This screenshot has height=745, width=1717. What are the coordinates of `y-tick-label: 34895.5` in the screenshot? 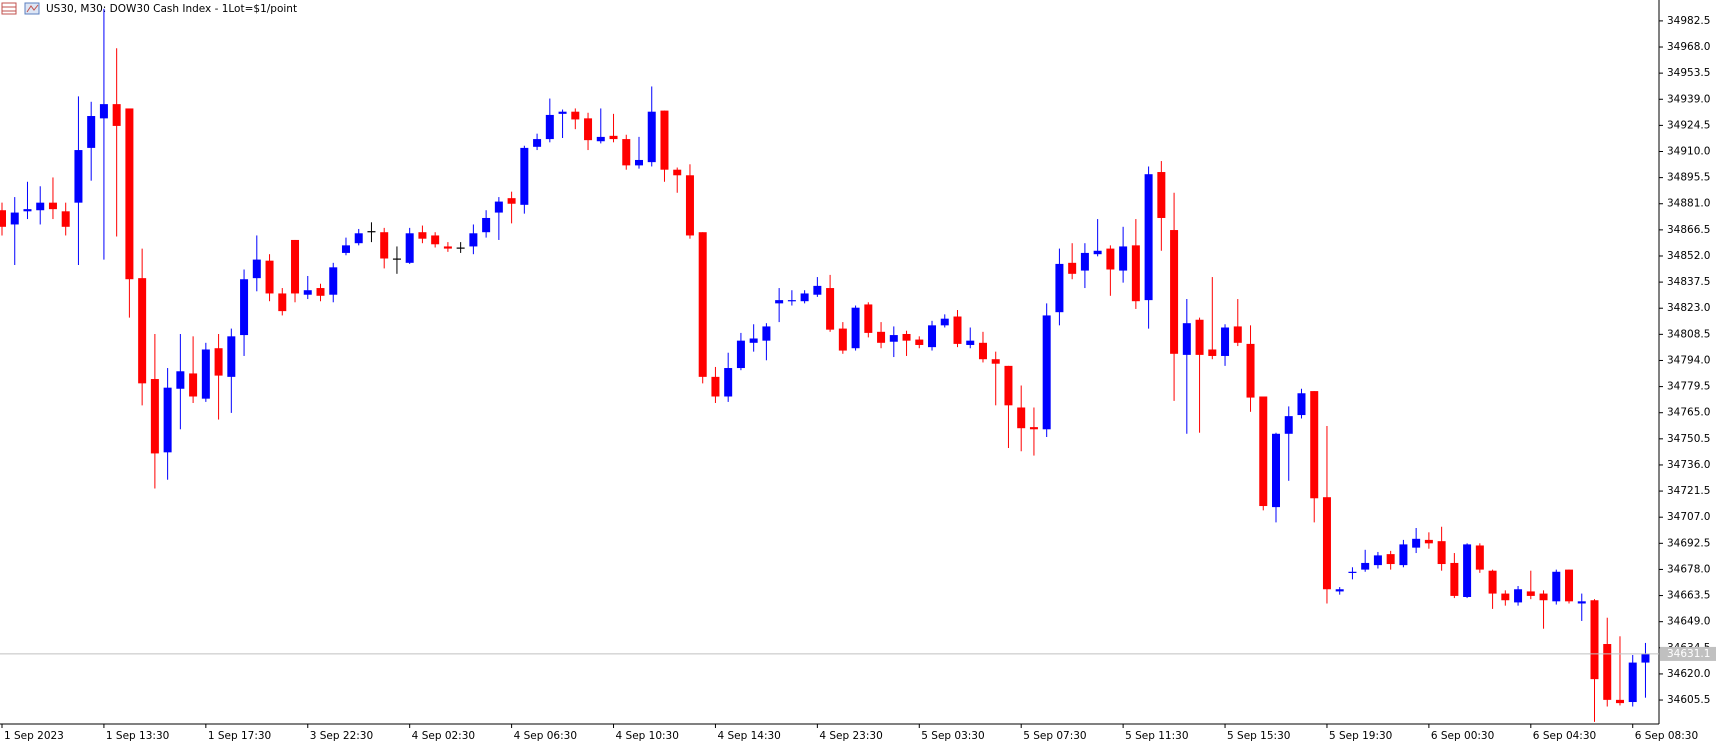 It's located at (1688, 178).